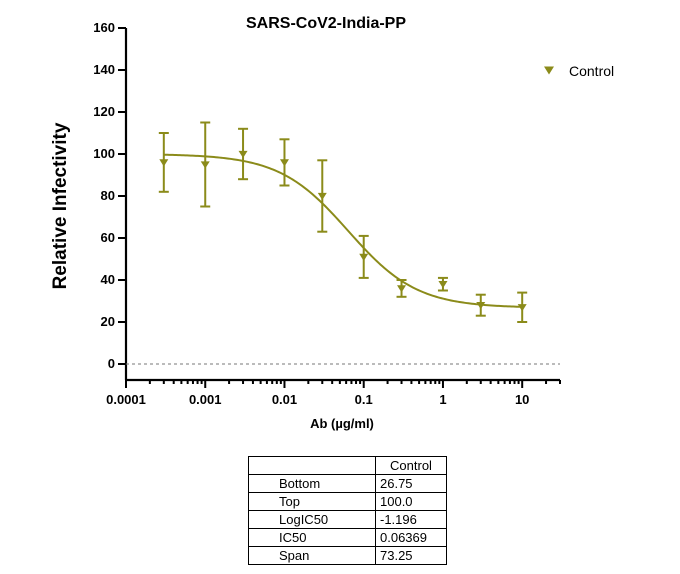  Describe the element at coordinates (442, 399) in the screenshot. I see `x-tick-label: 1` at that location.